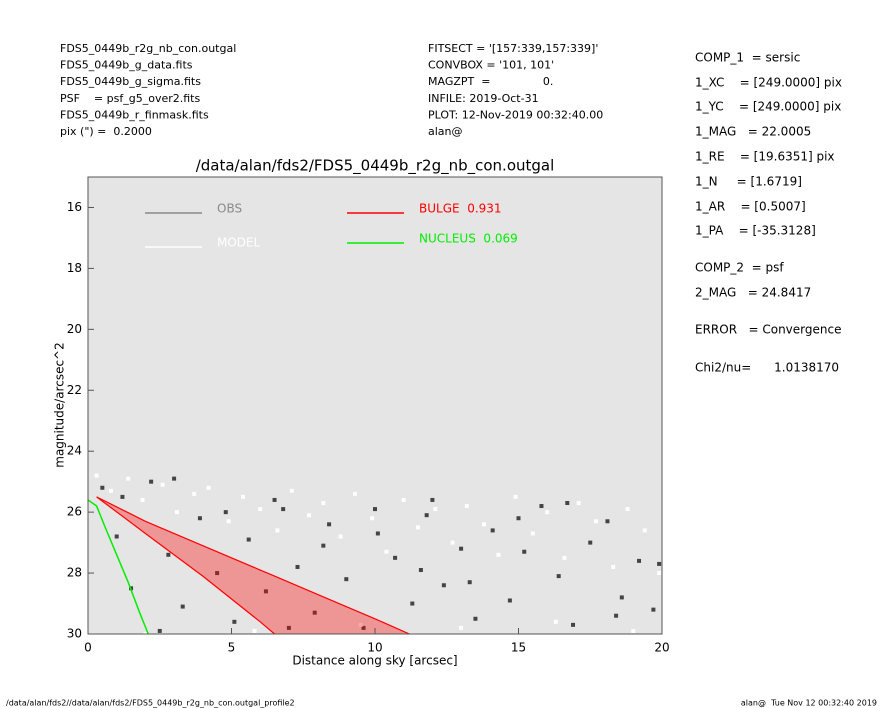  I want to click on x-axis-label: Distance along sky [arcsec], so click(374, 661).